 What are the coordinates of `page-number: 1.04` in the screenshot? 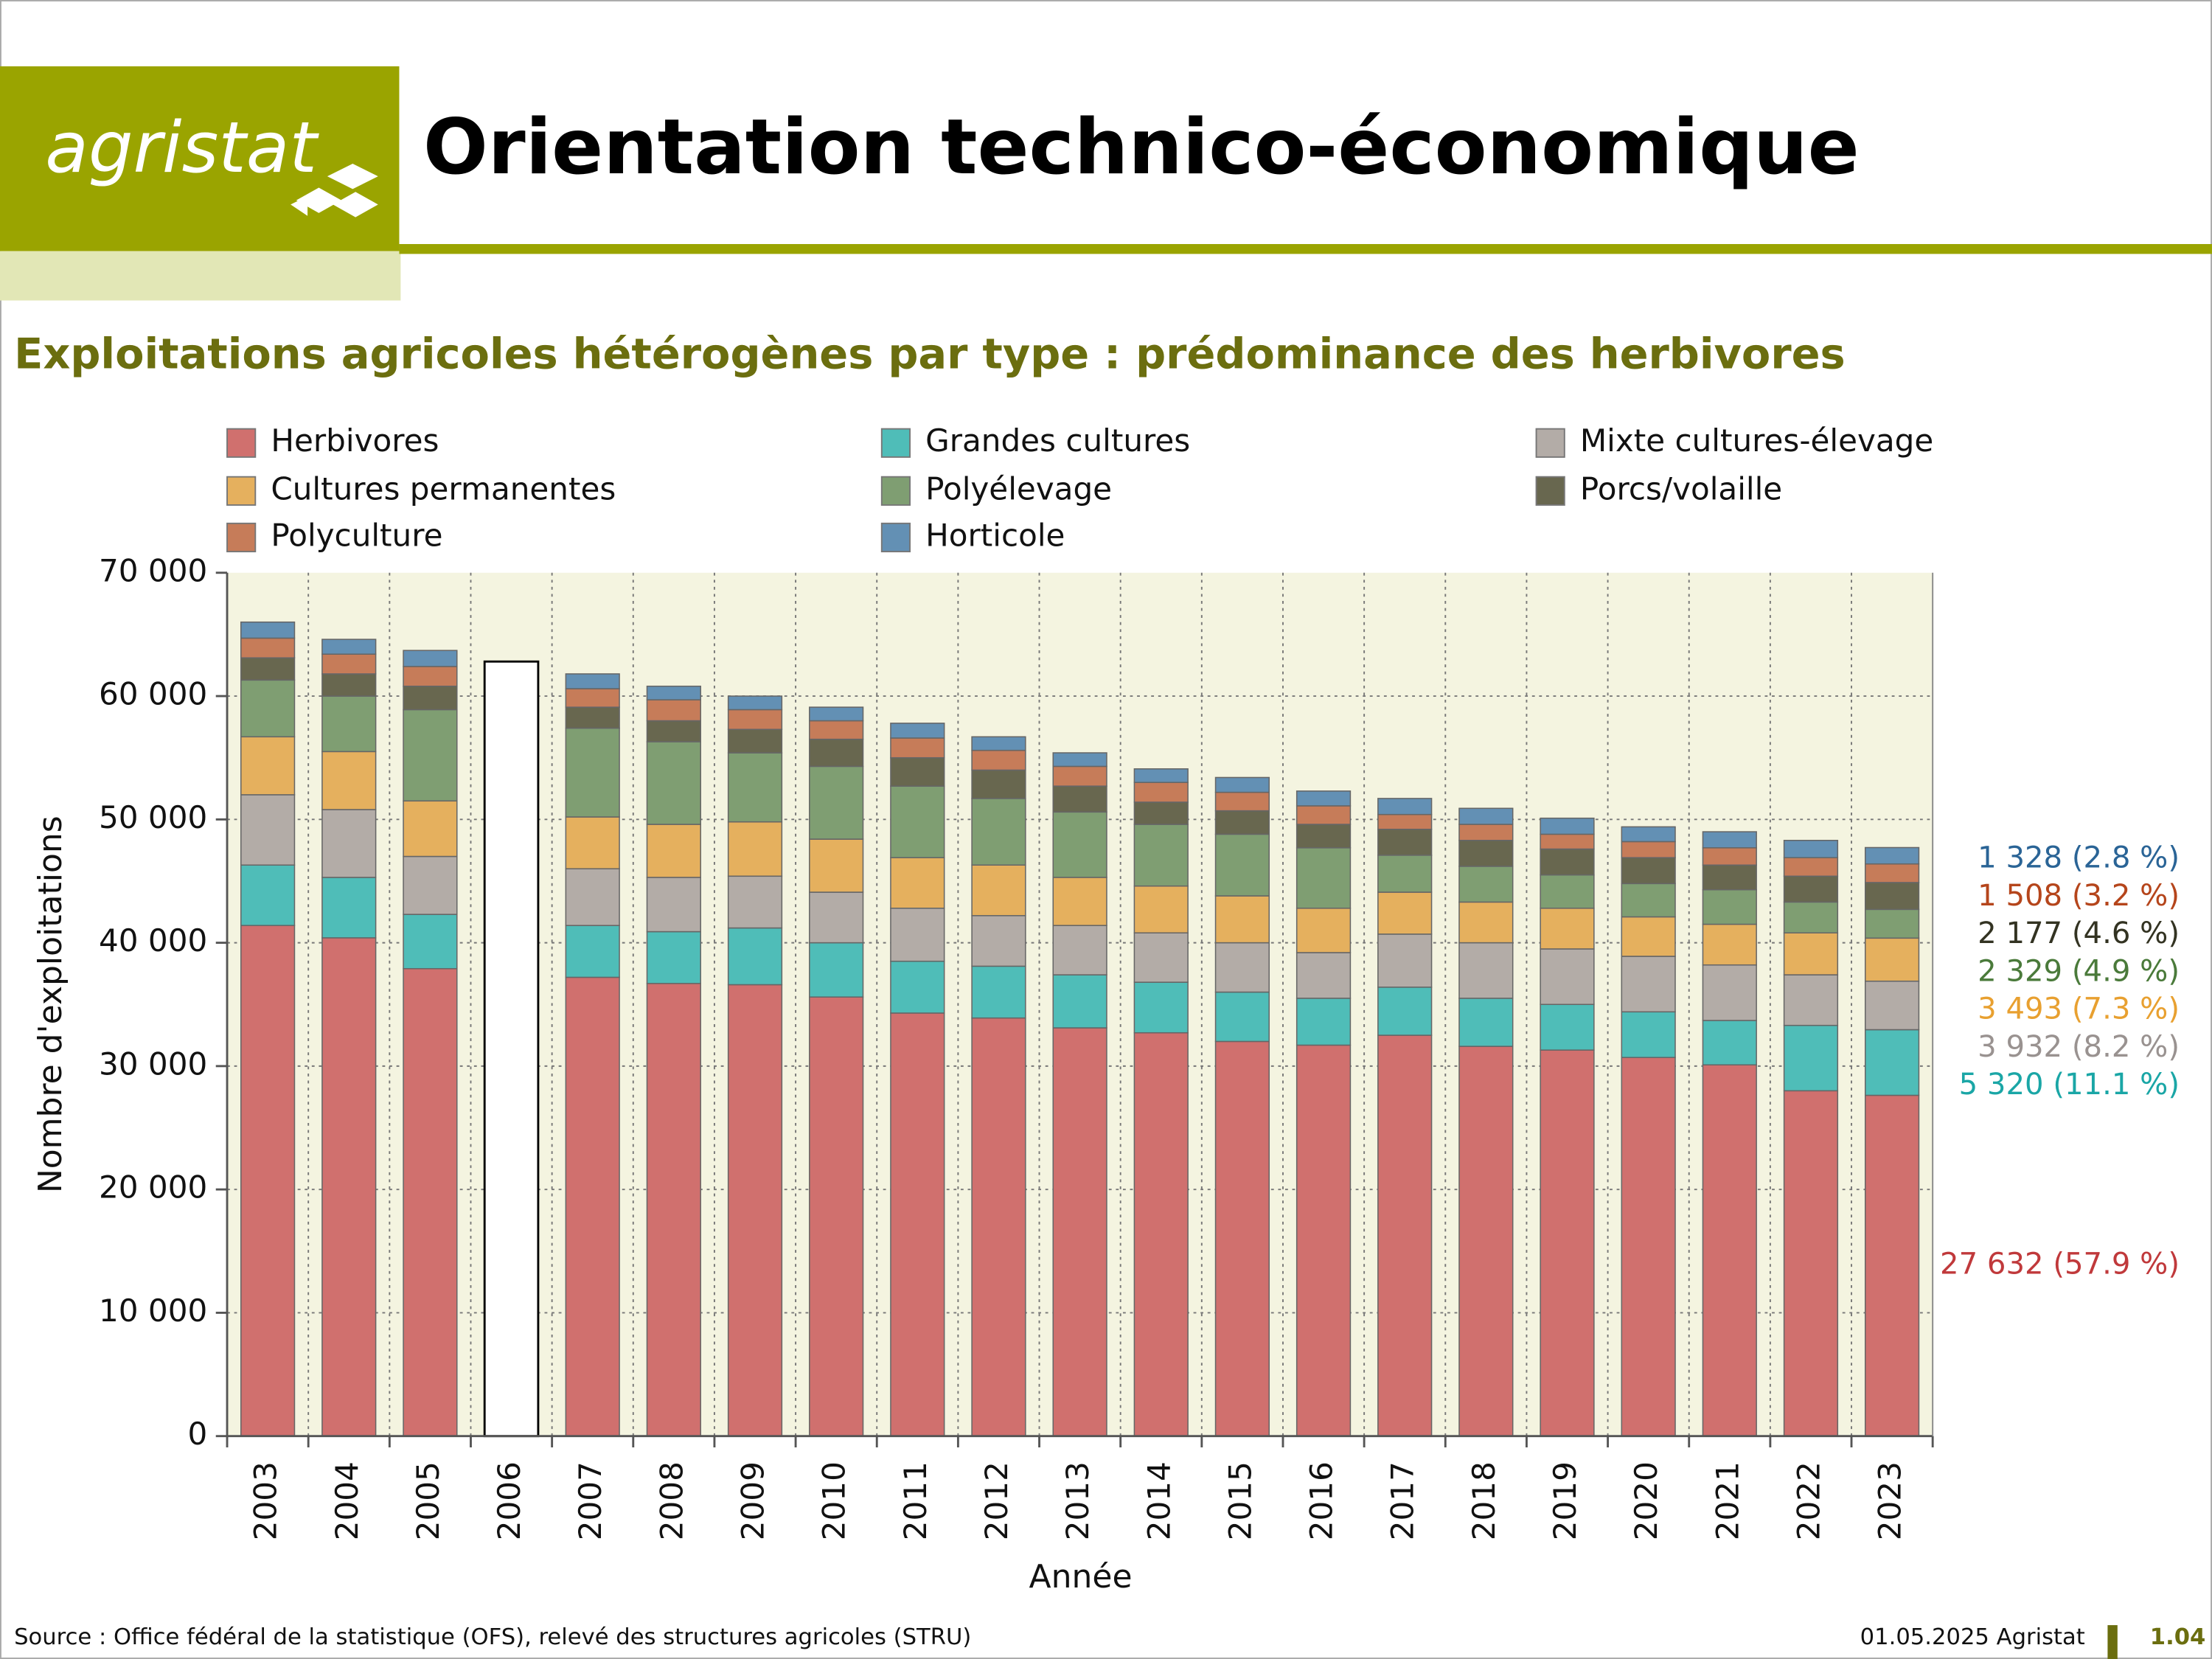 It's located at (2178, 1637).